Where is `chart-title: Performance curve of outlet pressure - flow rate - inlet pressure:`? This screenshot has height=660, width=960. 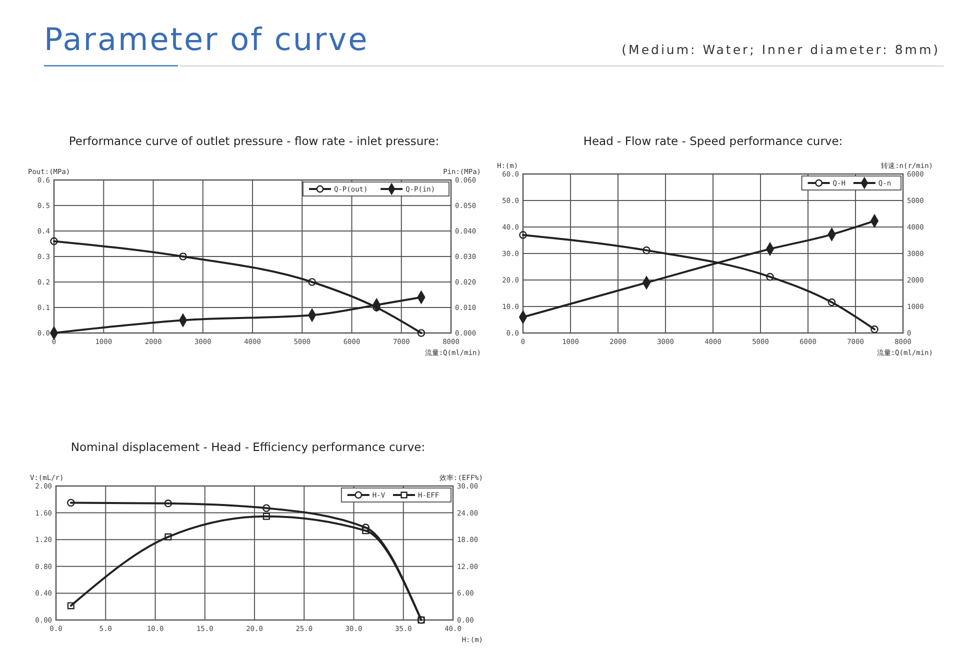
chart-title: Performance curve of outlet pressure - flow rate - inlet pressure: is located at coordinates (254, 141).